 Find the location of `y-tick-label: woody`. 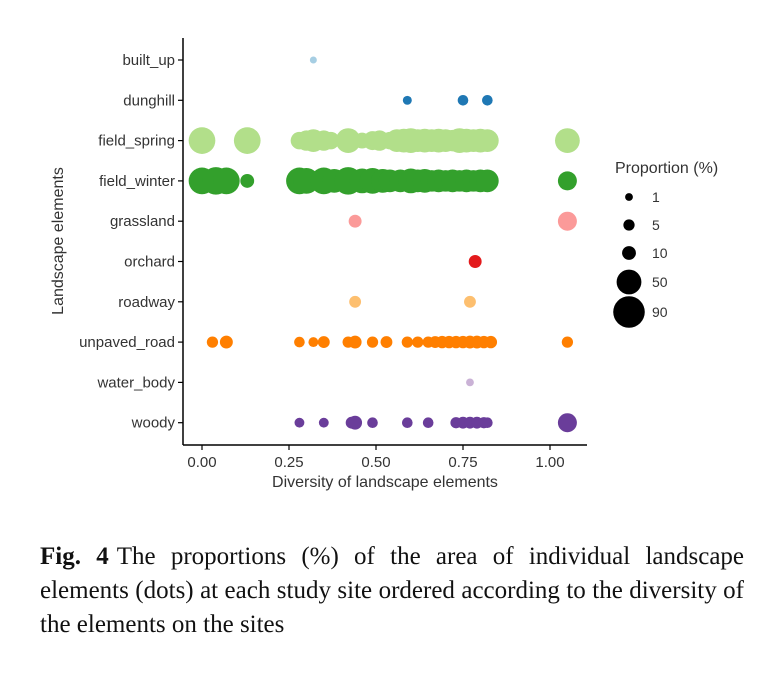

y-tick-label: woody is located at coordinates (153, 423).